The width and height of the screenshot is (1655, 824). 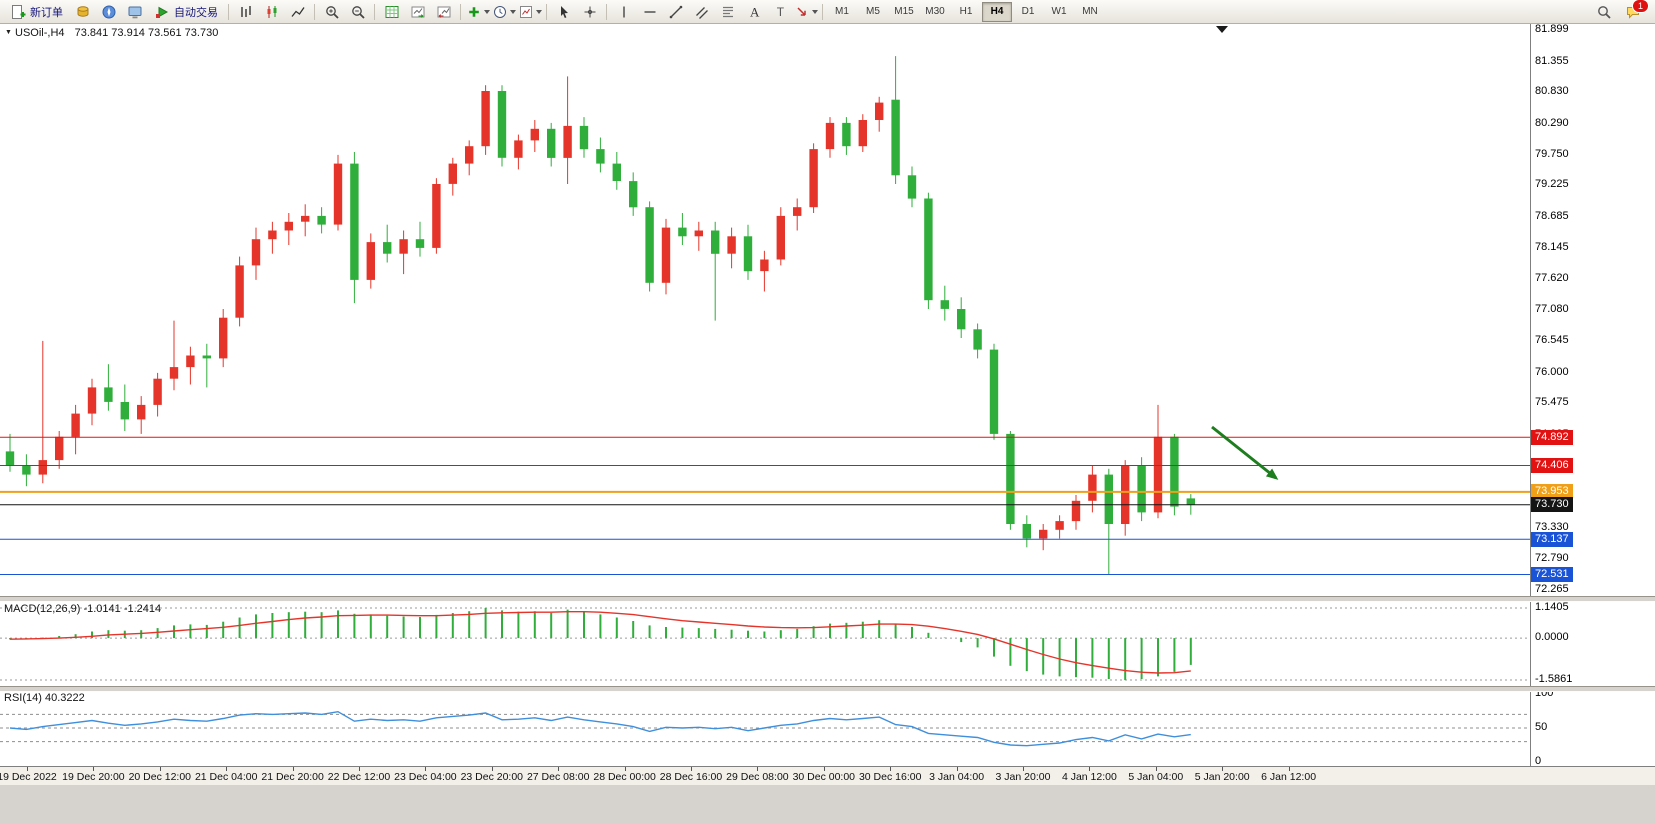 What do you see at coordinates (1552, 277) in the screenshot?
I see `price-axis-label: 77.620` at bounding box center [1552, 277].